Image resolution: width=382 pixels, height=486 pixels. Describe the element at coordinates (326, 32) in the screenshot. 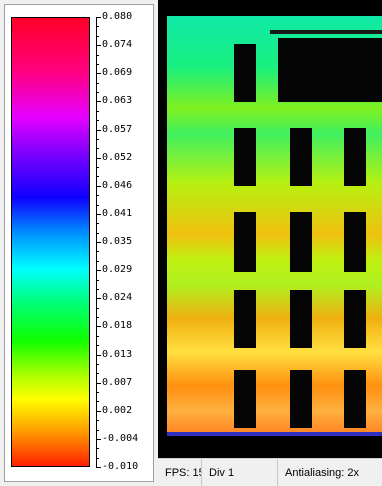

I see `roof-edge` at that location.